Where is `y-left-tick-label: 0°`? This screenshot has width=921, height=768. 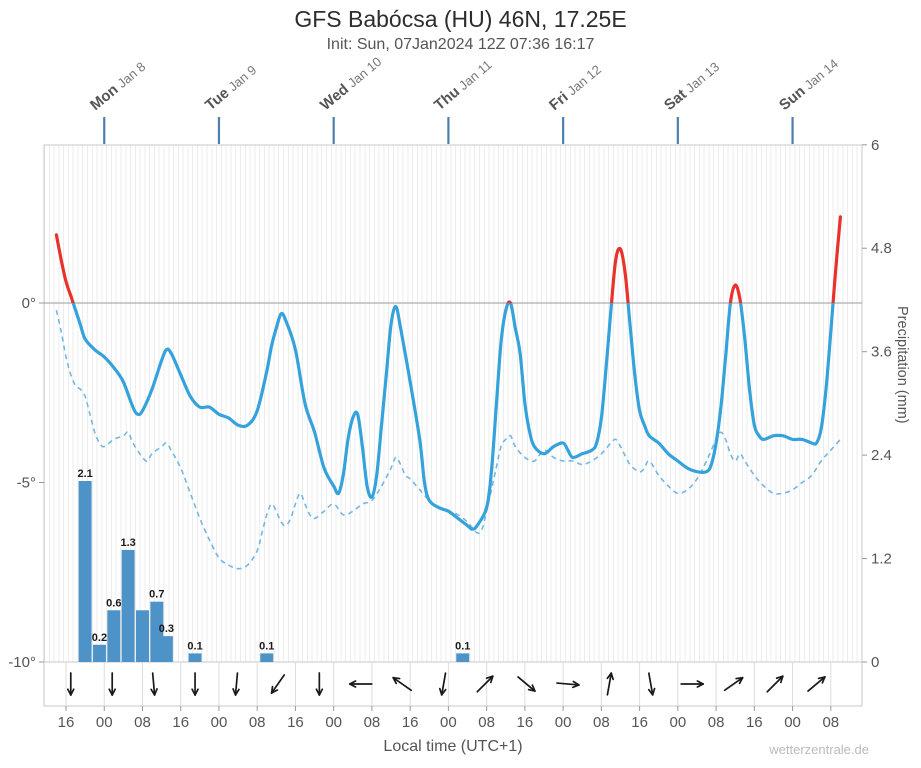 y-left-tick-label: 0° is located at coordinates (29, 303).